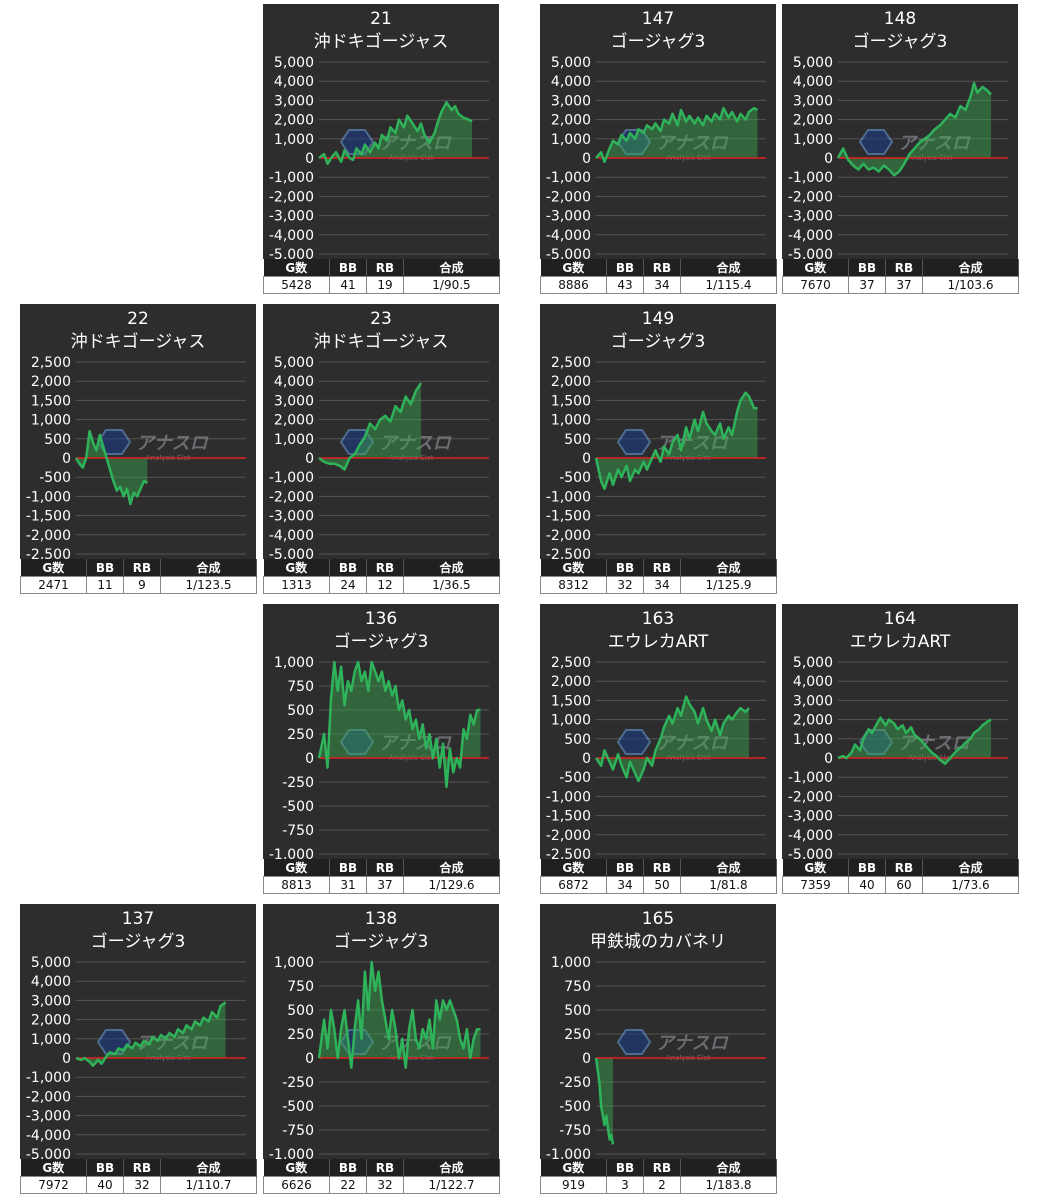 This screenshot has height=1200, width=1039. Describe the element at coordinates (662, 885) in the screenshot. I see `rb-value: 50` at that location.